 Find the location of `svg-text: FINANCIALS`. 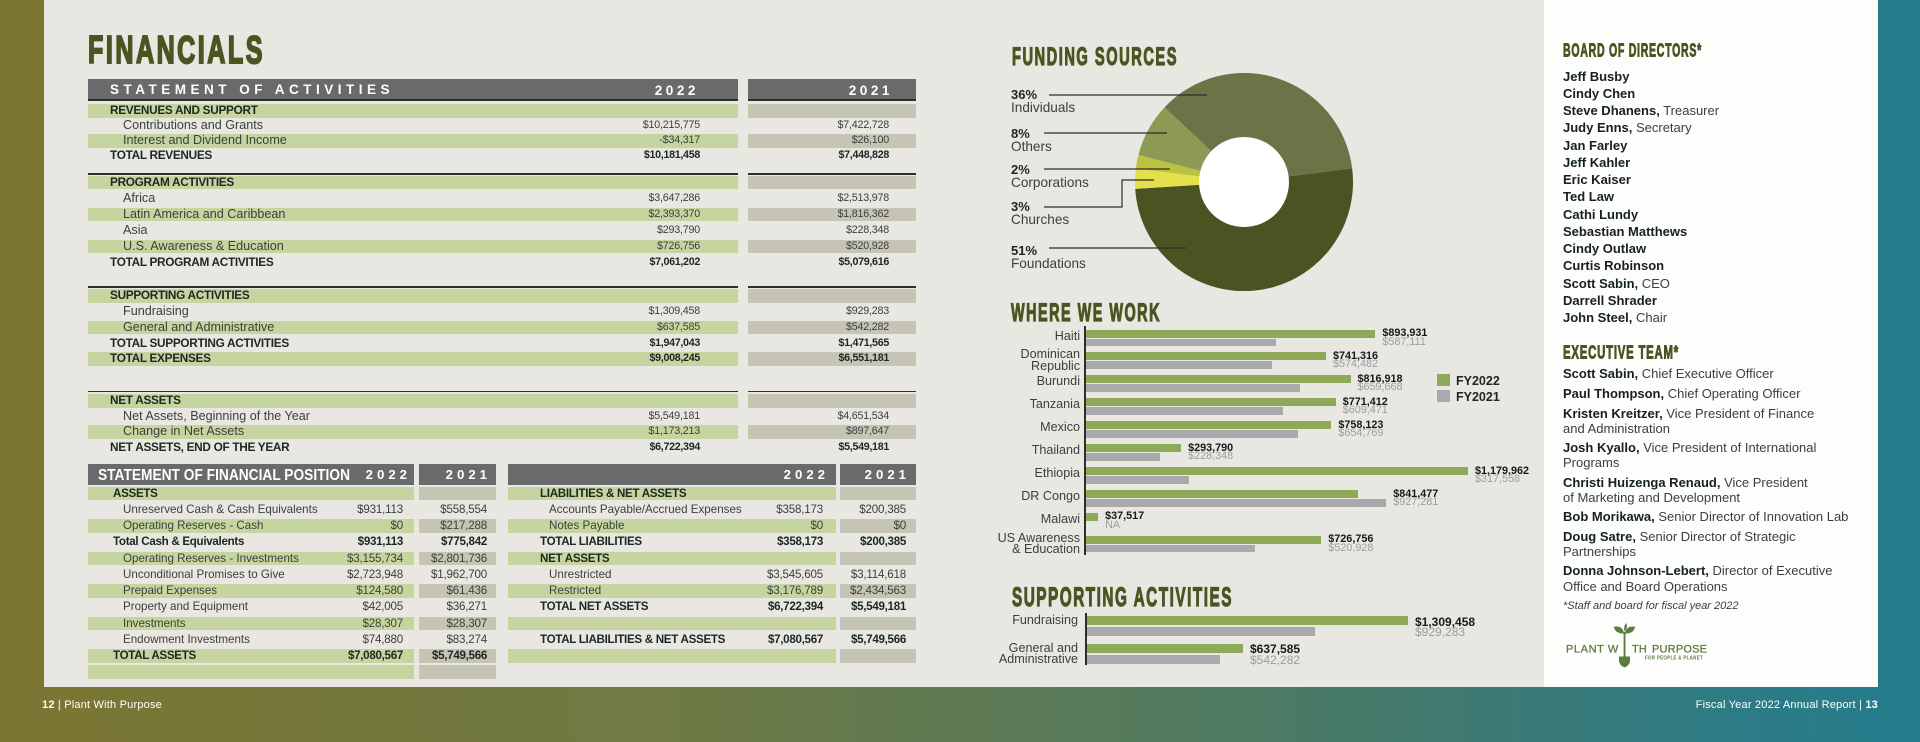

svg-text: FINANCIALS is located at coordinates (176, 50).